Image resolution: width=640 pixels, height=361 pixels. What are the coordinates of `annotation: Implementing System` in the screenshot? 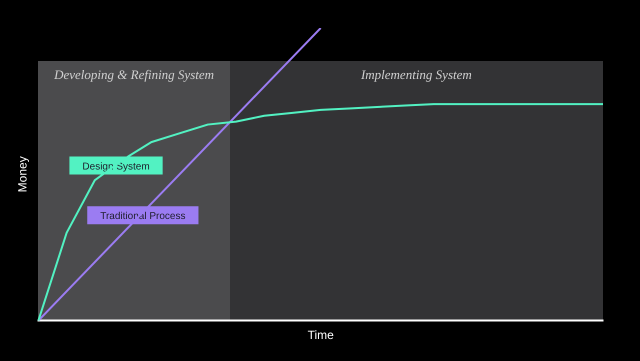 It's located at (416, 74).